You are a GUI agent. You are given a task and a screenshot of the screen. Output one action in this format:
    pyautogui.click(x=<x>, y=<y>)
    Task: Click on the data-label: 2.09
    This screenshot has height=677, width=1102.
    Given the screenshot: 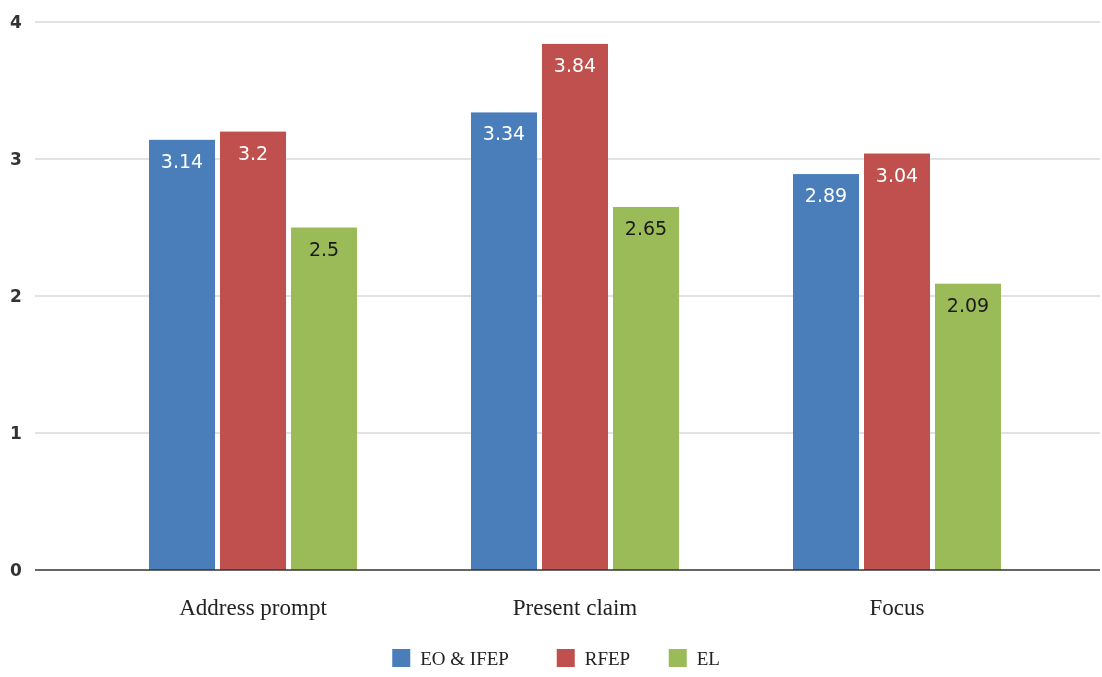 What is the action you would take?
    pyautogui.click(x=968, y=304)
    